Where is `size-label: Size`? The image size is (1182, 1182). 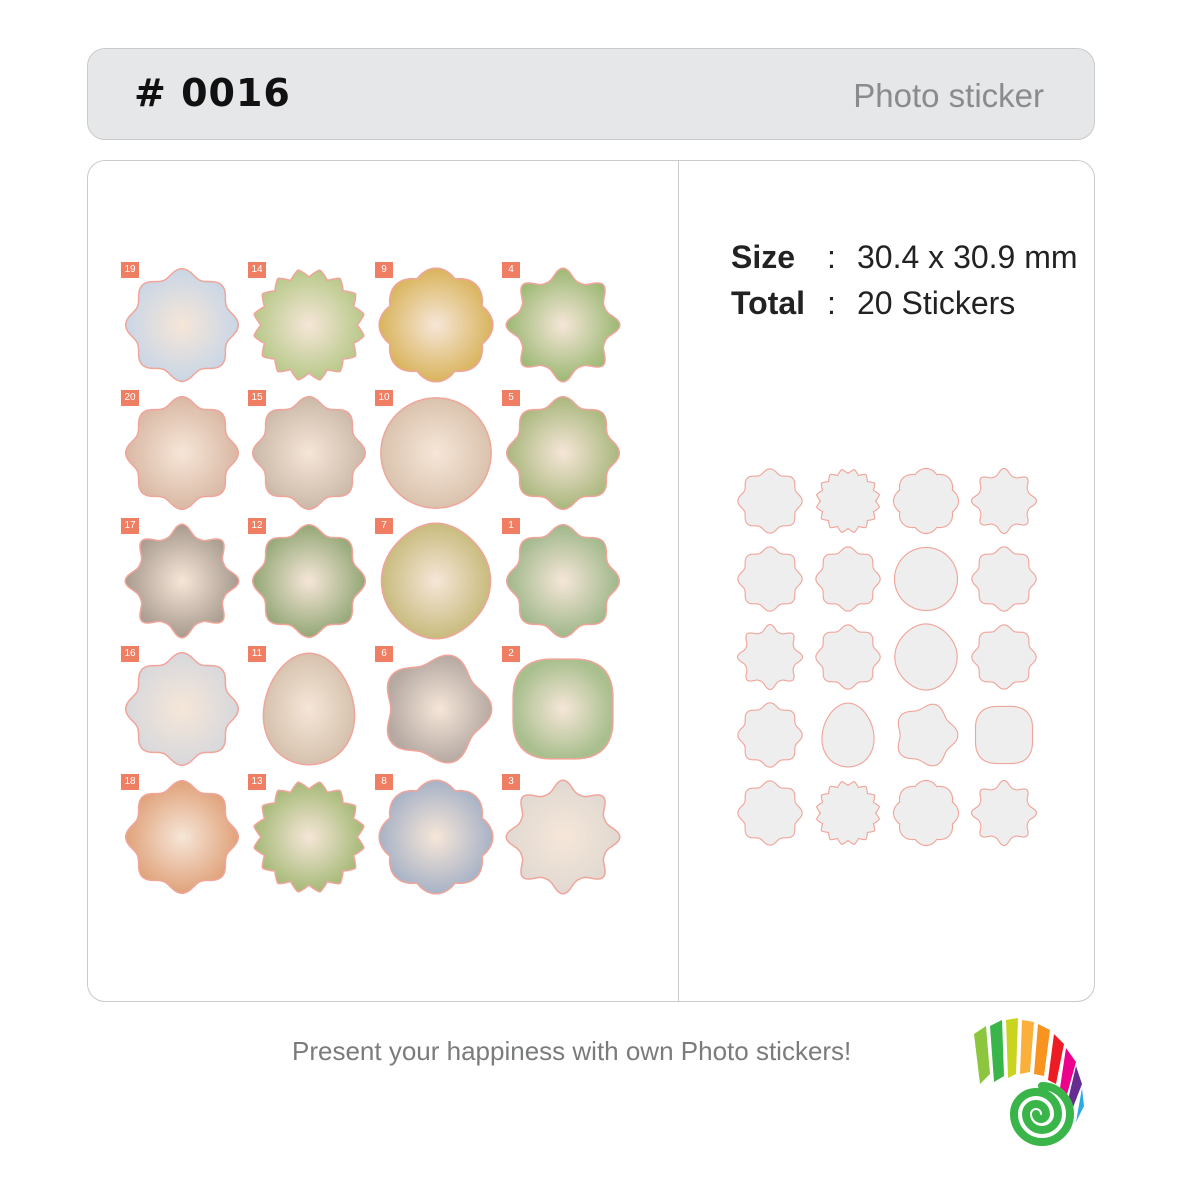
size-label: Size is located at coordinates (763, 257).